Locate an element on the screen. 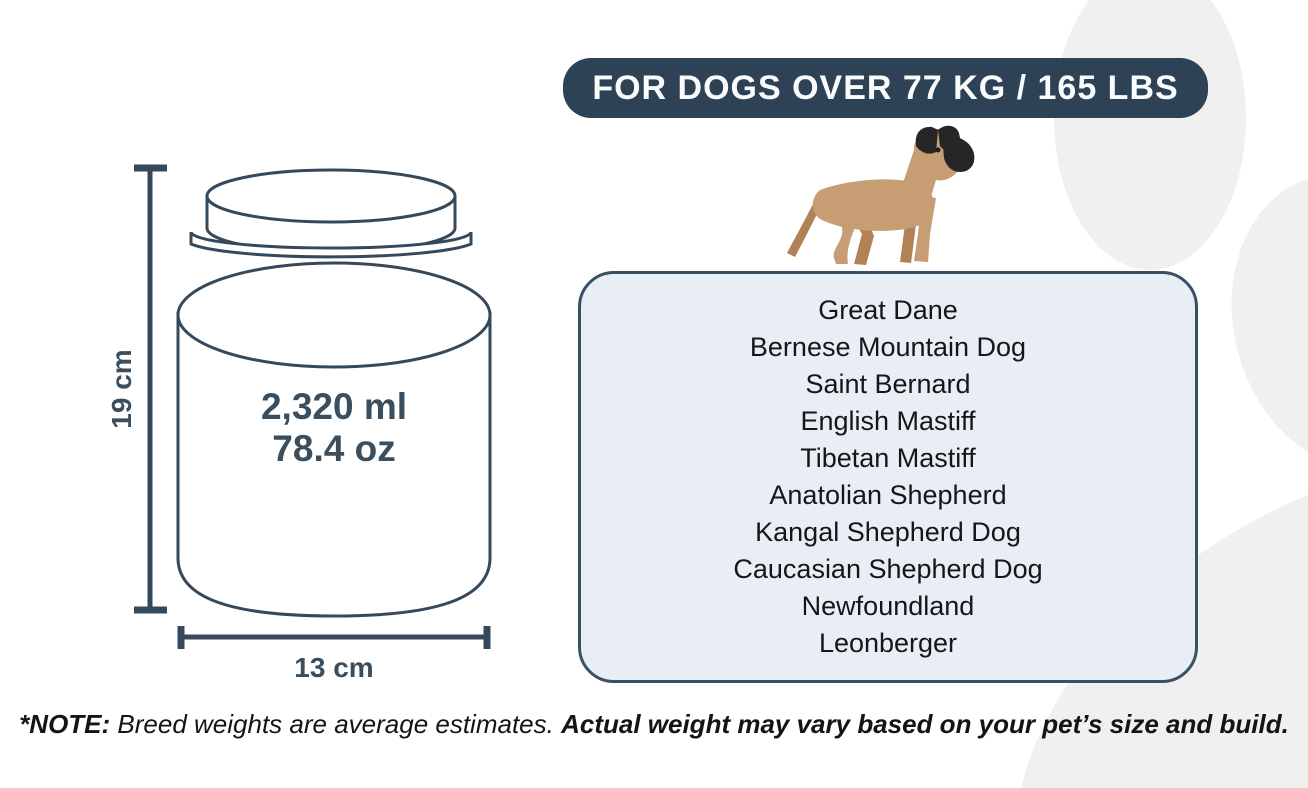  container-body is located at coordinates (334, 439).